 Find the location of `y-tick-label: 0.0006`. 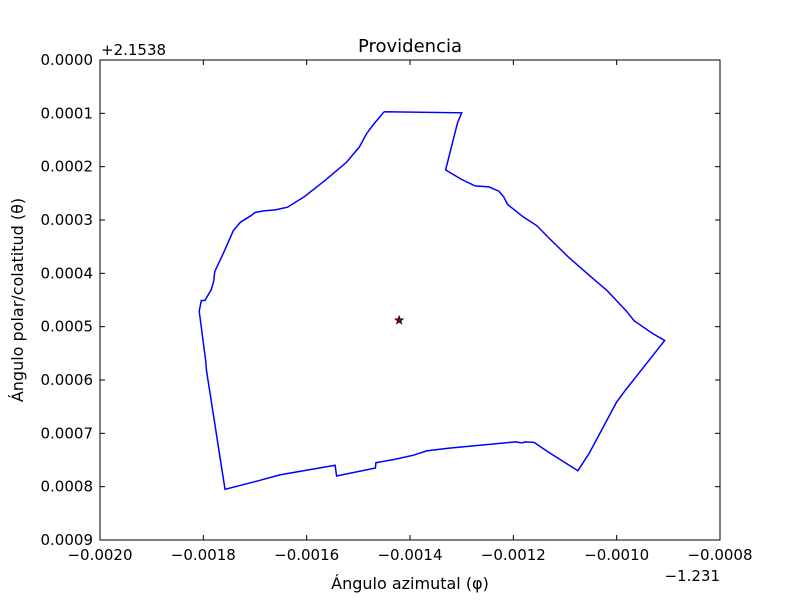

y-tick-label: 0.0006 is located at coordinates (67, 380).